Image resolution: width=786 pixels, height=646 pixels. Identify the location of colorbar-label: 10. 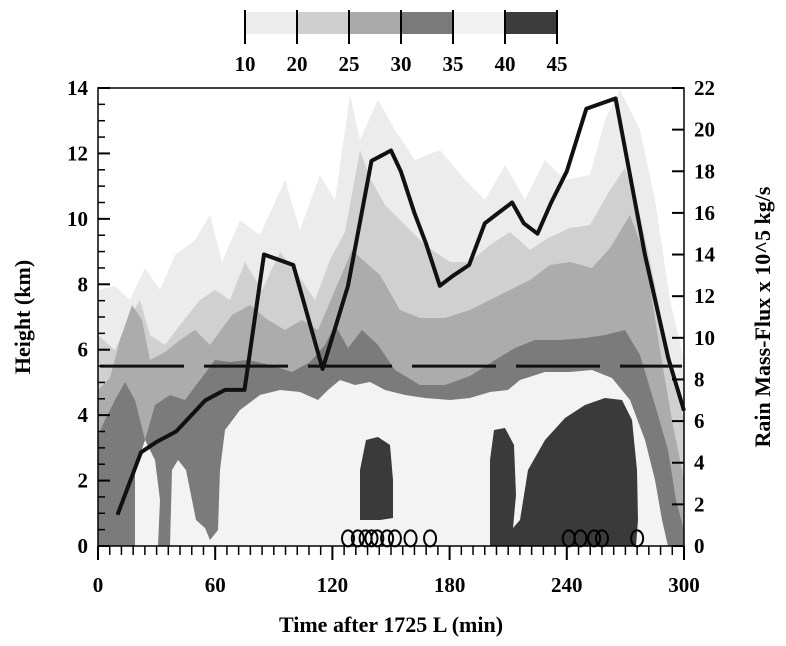
(245, 64).